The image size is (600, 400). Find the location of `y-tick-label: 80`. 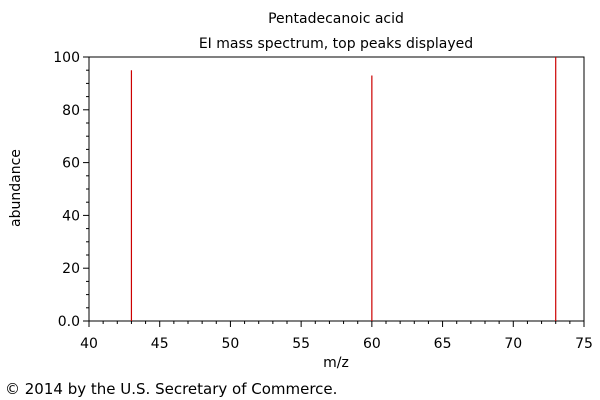

y-tick-label: 80 is located at coordinates (71, 111).